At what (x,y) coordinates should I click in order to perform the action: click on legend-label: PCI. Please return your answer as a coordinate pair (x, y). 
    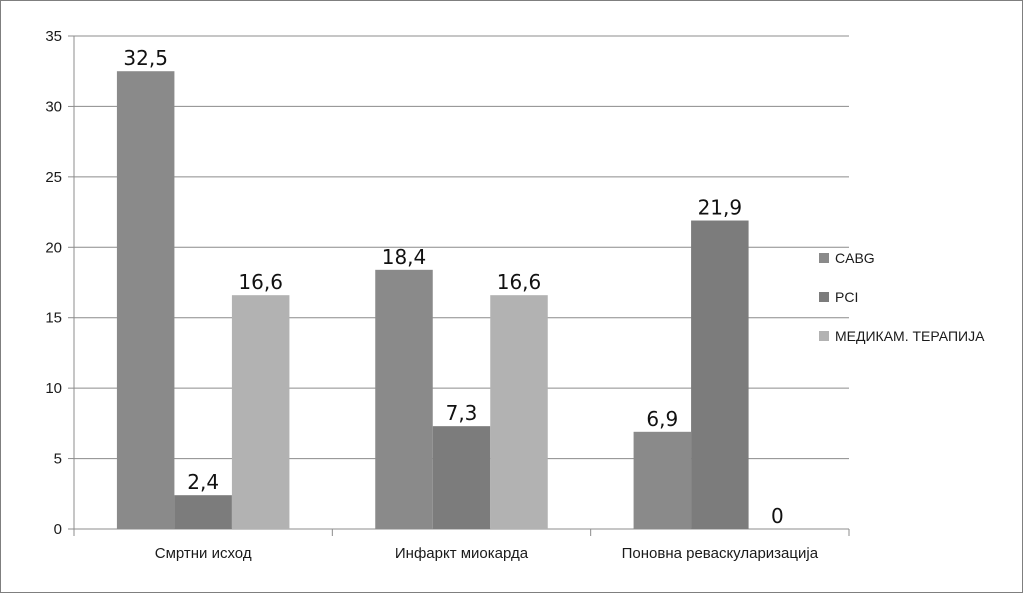
    Looking at the image, I should click on (846, 297).